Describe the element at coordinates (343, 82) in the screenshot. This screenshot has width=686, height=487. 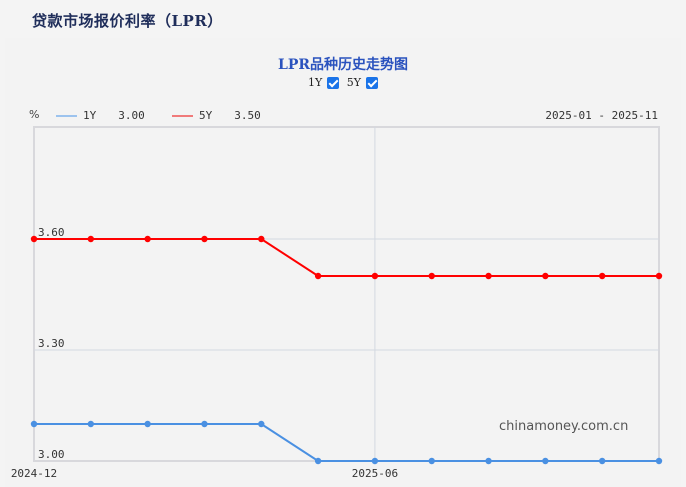
I see `series-toggles: 1Y 5Y` at that location.